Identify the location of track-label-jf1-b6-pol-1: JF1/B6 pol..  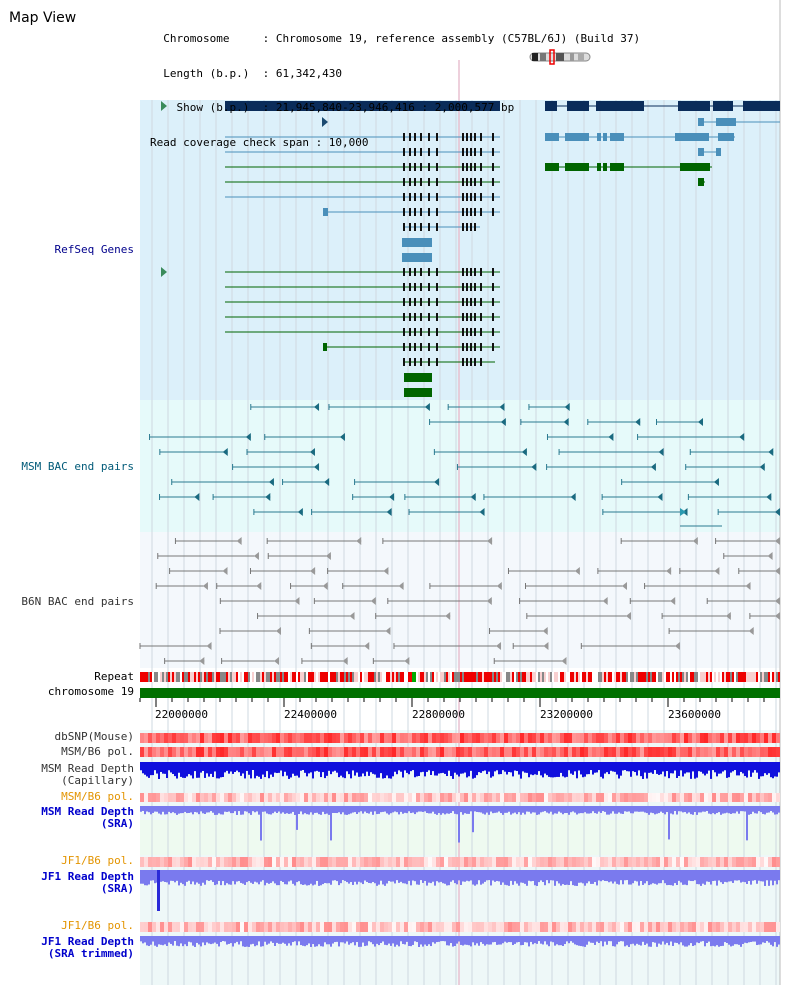
(97, 860).